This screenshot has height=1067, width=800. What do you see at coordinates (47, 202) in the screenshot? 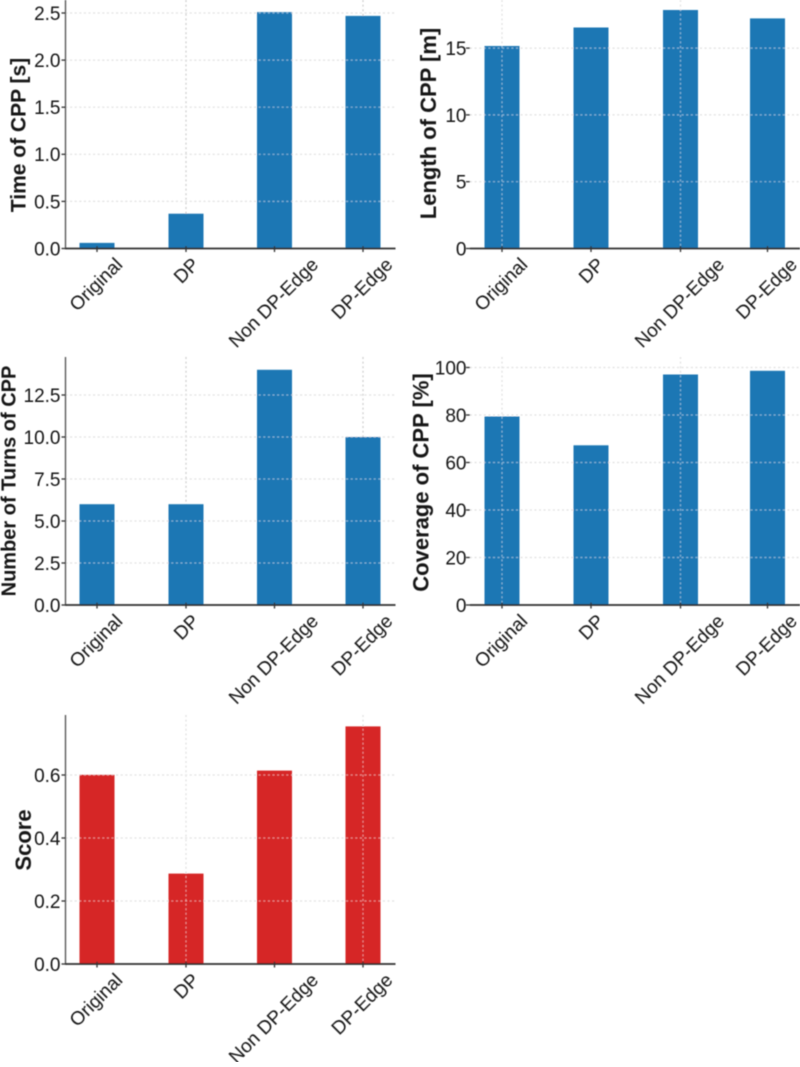
I see `svg-text: 0.5` at bounding box center [47, 202].